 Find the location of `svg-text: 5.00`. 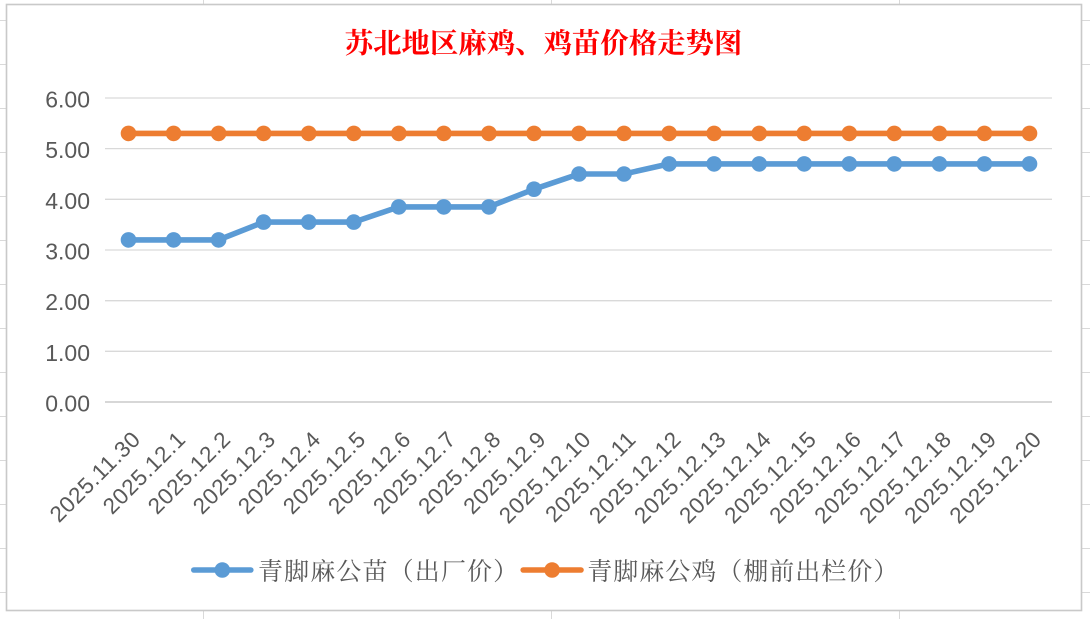

svg-text: 5.00 is located at coordinates (67, 150).